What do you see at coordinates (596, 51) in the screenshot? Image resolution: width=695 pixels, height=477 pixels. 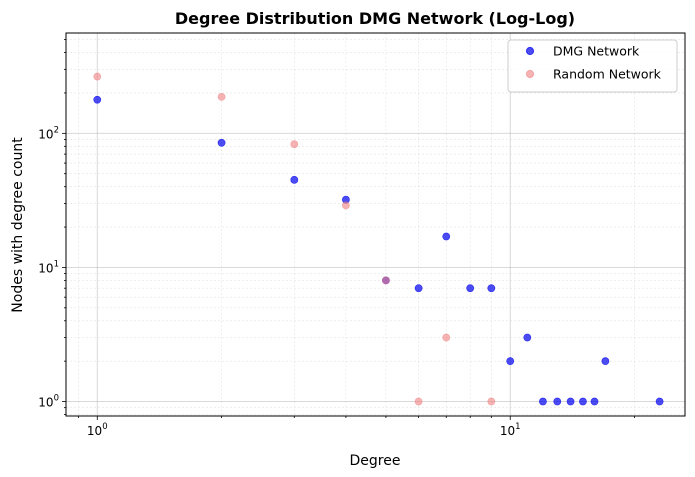 I see `legend-label-dmg-network: DMG Network` at bounding box center [596, 51].